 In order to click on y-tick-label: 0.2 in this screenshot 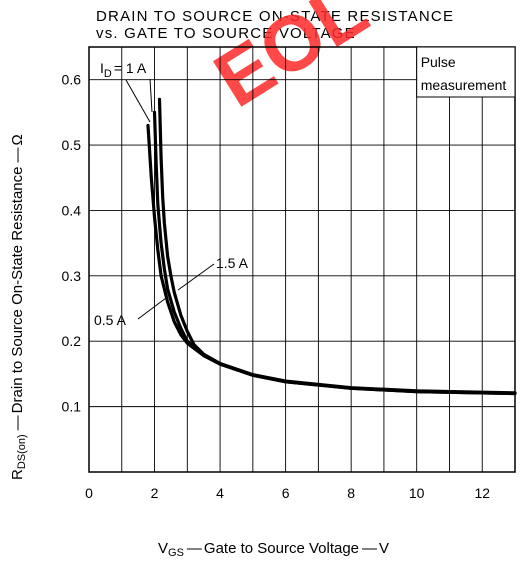, I will do `click(72, 341)`.